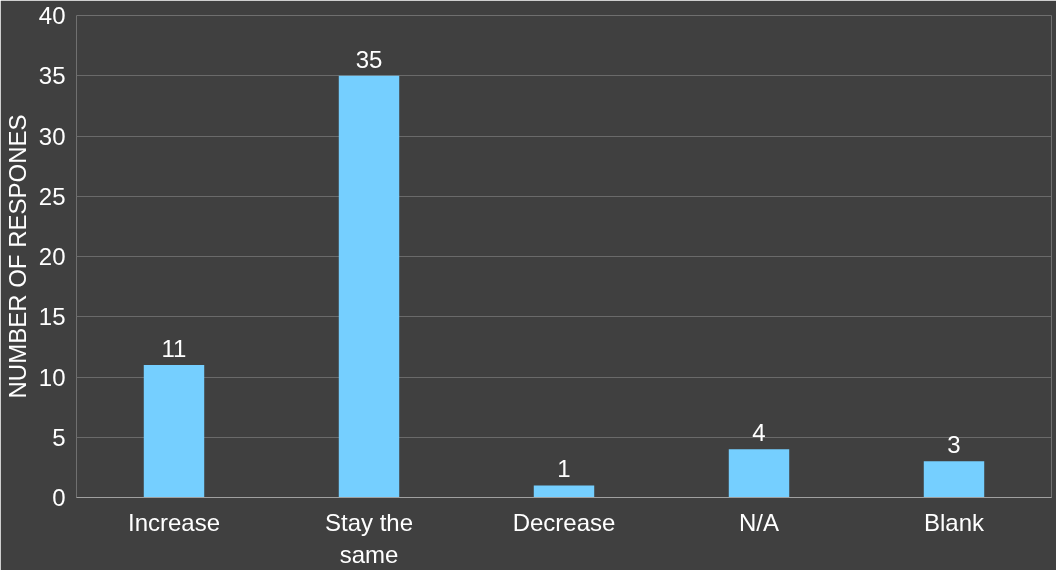 The width and height of the screenshot is (1056, 570). What do you see at coordinates (52, 76) in the screenshot?
I see `y-tick-label: 35` at bounding box center [52, 76].